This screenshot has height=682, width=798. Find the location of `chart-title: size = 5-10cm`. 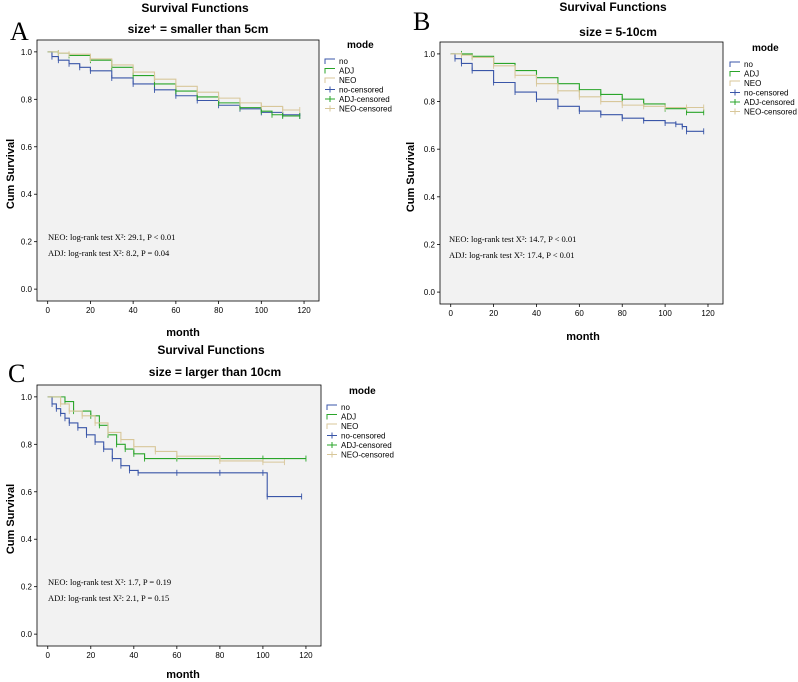

chart-title: size = 5-10cm is located at coordinates (618, 32).